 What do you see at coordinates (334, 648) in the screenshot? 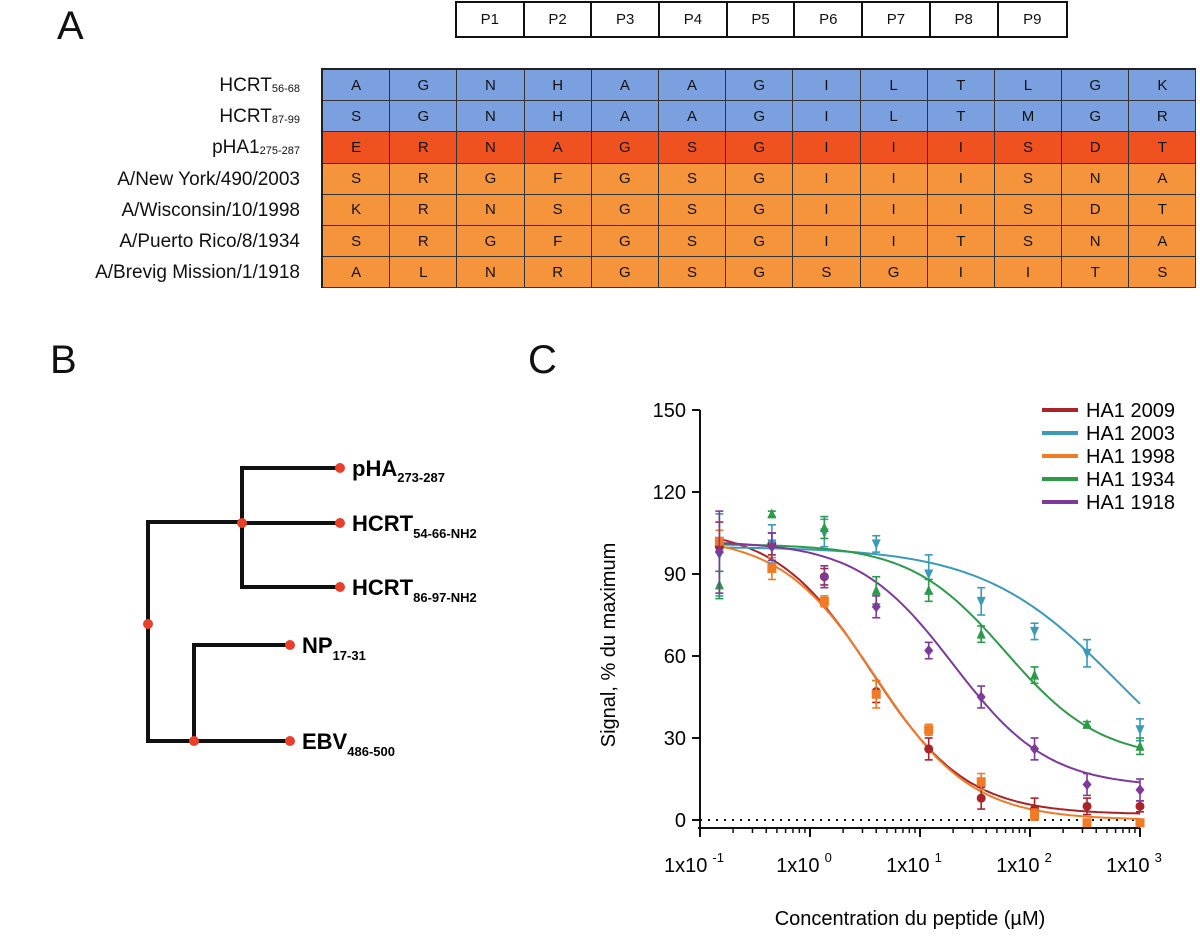
I see `tree-leaf-label-np: NP17-31` at bounding box center [334, 648].